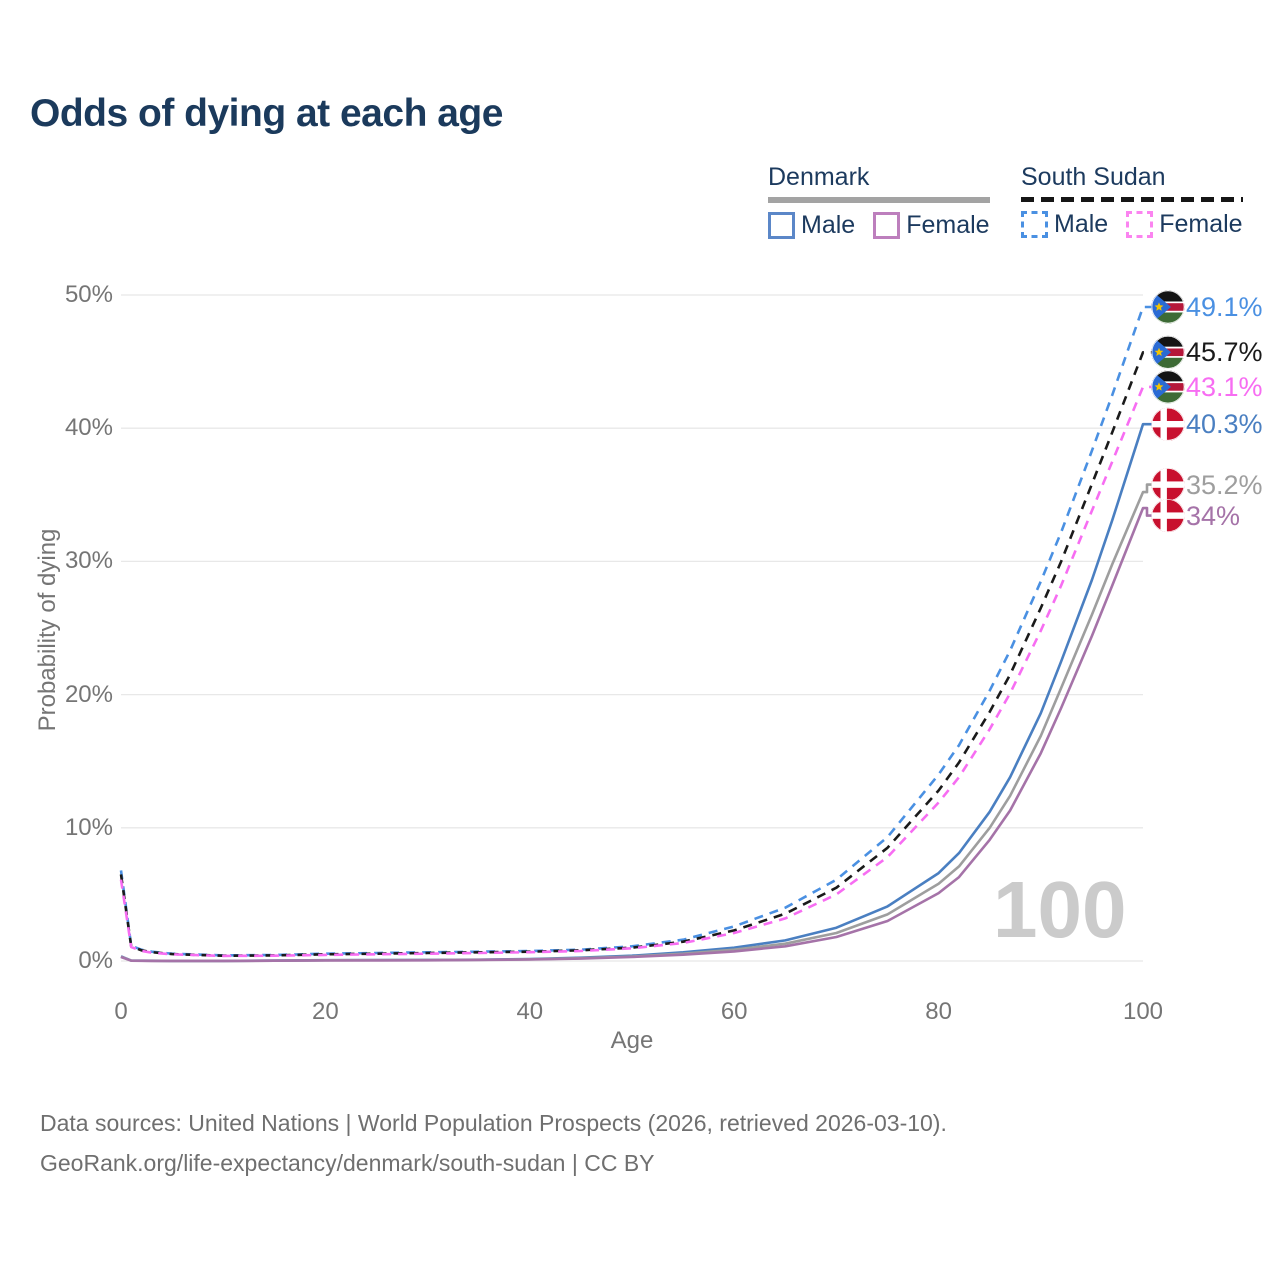 The width and height of the screenshot is (1280, 1280). What do you see at coordinates (1143, 1011) in the screenshot?
I see `x-tick-label-100: 100` at bounding box center [1143, 1011].